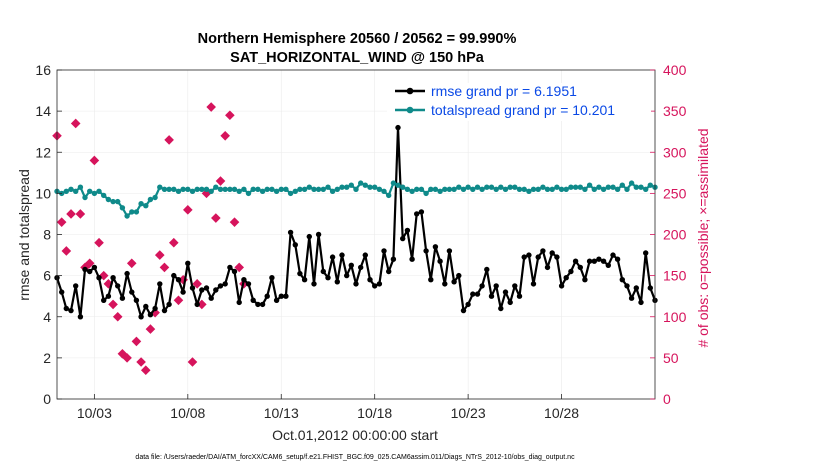 The height and width of the screenshot is (470, 830). I want to click on x-axis-label: Oct.01,2012 00:00:00 start, so click(355, 435).